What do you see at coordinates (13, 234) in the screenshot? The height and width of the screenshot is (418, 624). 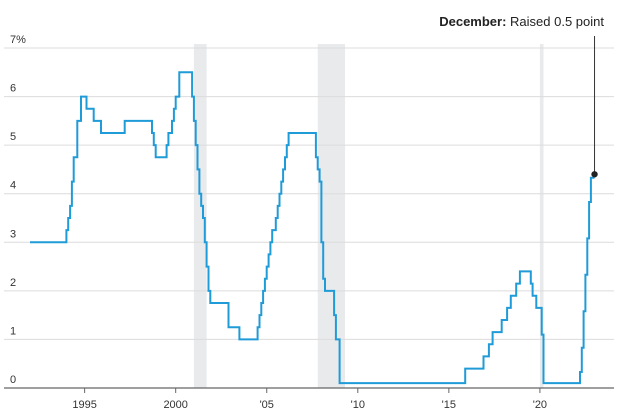 I see `y-tick-label-3: 3` at bounding box center [13, 234].